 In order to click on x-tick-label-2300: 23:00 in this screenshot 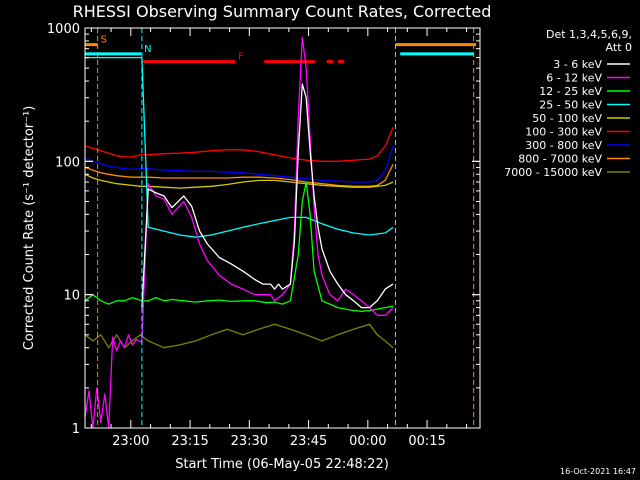, I will do `click(130, 441)`.